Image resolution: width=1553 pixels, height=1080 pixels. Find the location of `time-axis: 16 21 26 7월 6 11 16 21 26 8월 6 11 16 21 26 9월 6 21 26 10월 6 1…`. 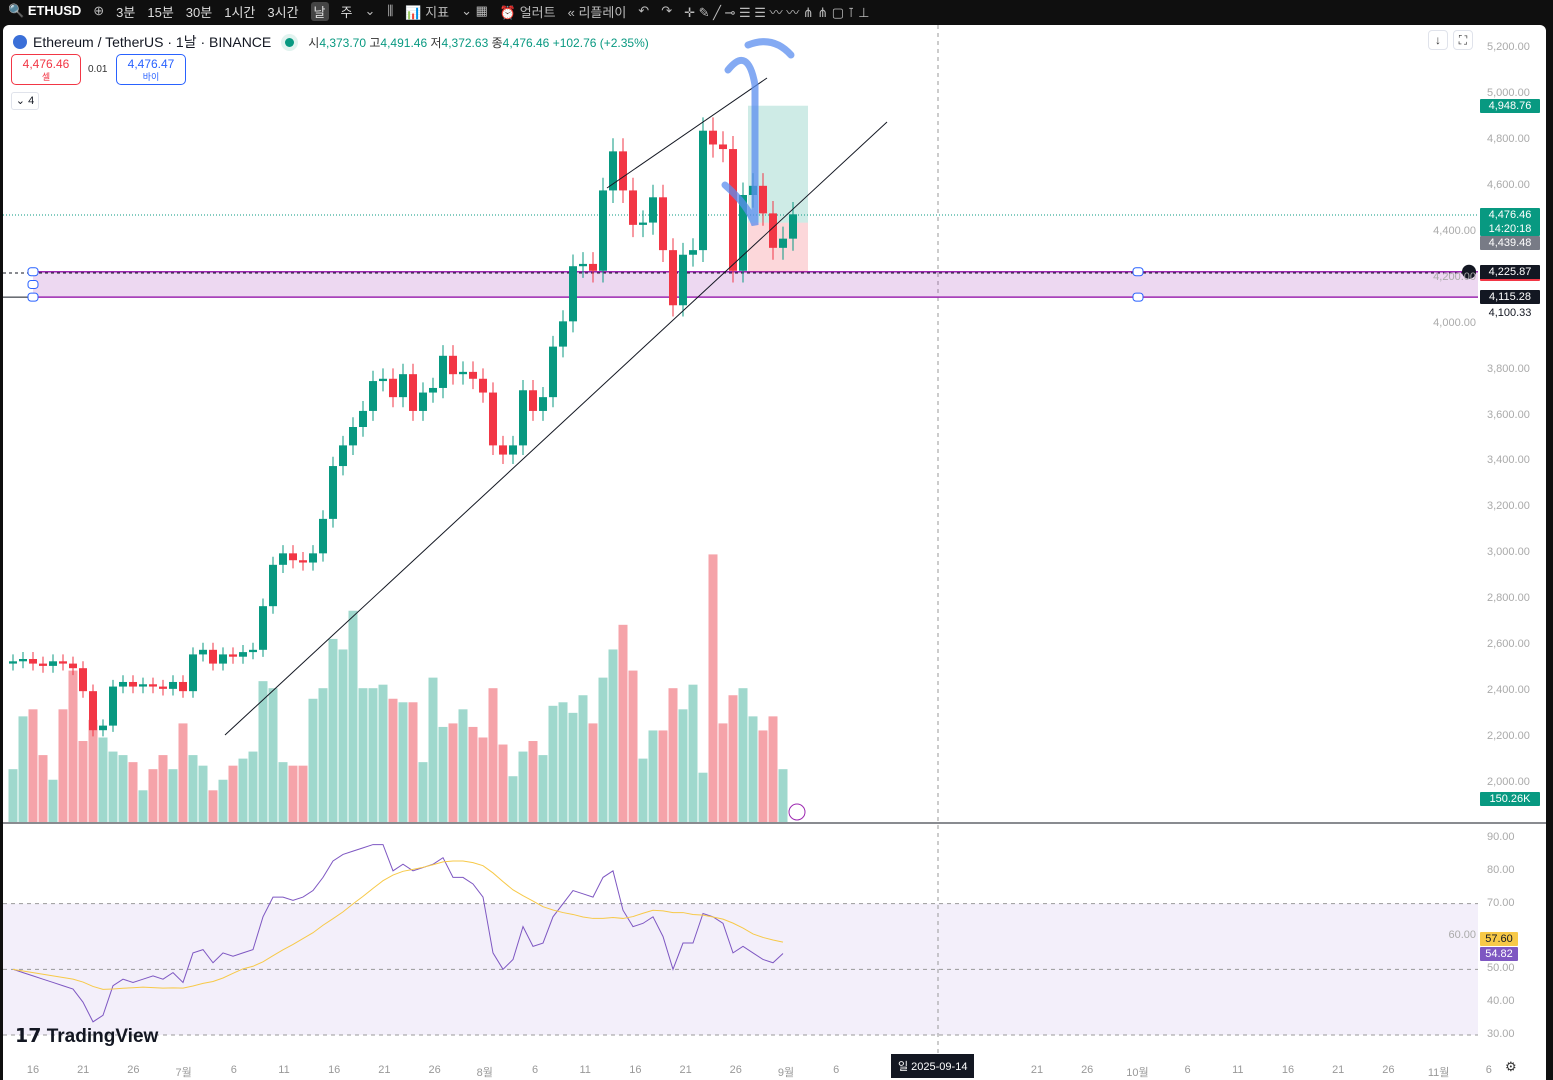

time-axis: 16 21 26 7월 6 11 16 21 26 8월 6 11 16 21 26 9월 6 21 26 10월 6 1… is located at coordinates (774, 1067).